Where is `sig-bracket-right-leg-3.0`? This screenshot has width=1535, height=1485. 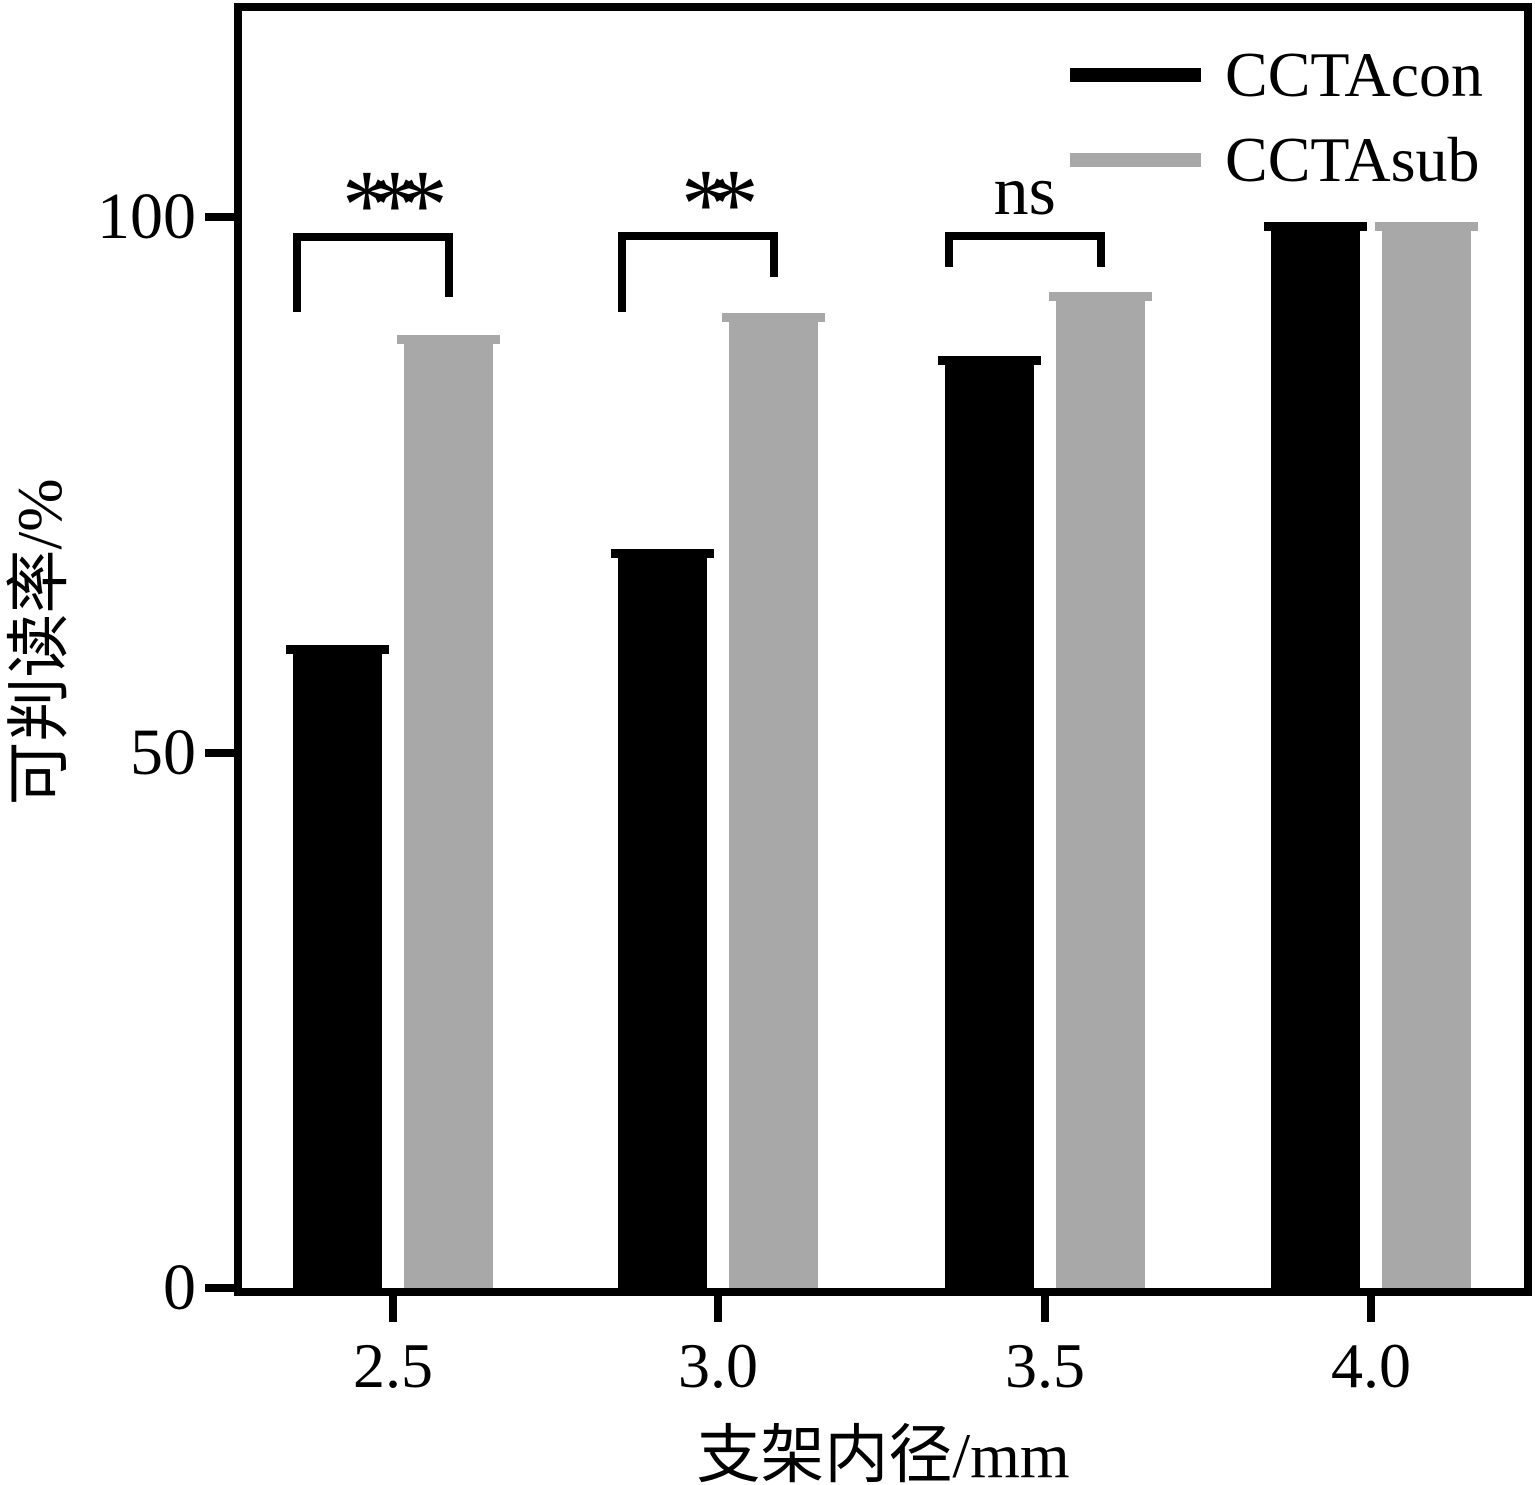
sig-bracket-right-leg-3.0 is located at coordinates (773, 254).